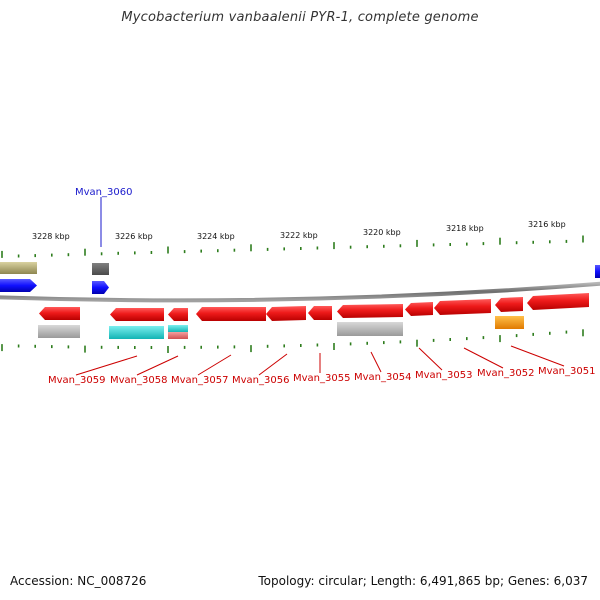  I want to click on genome-backbone, so click(300, 292).